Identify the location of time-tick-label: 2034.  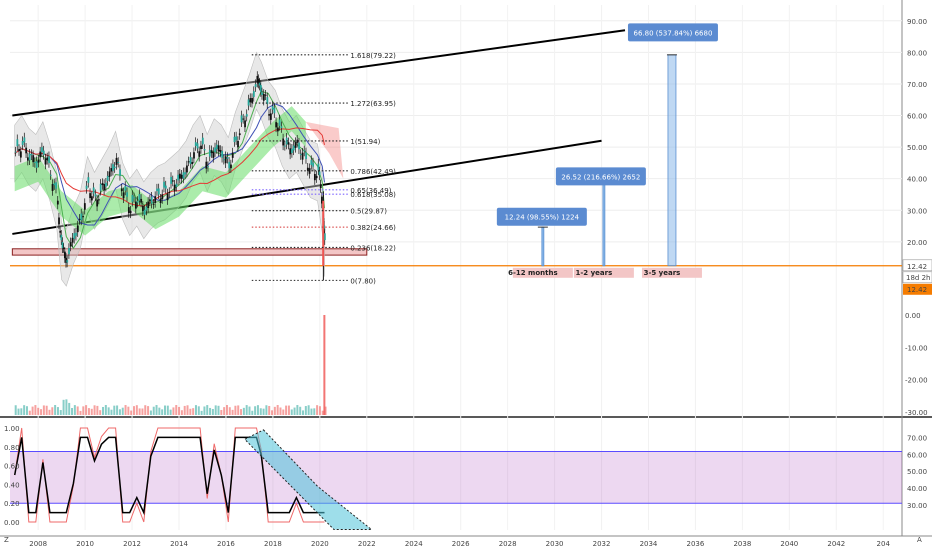
(649, 544).